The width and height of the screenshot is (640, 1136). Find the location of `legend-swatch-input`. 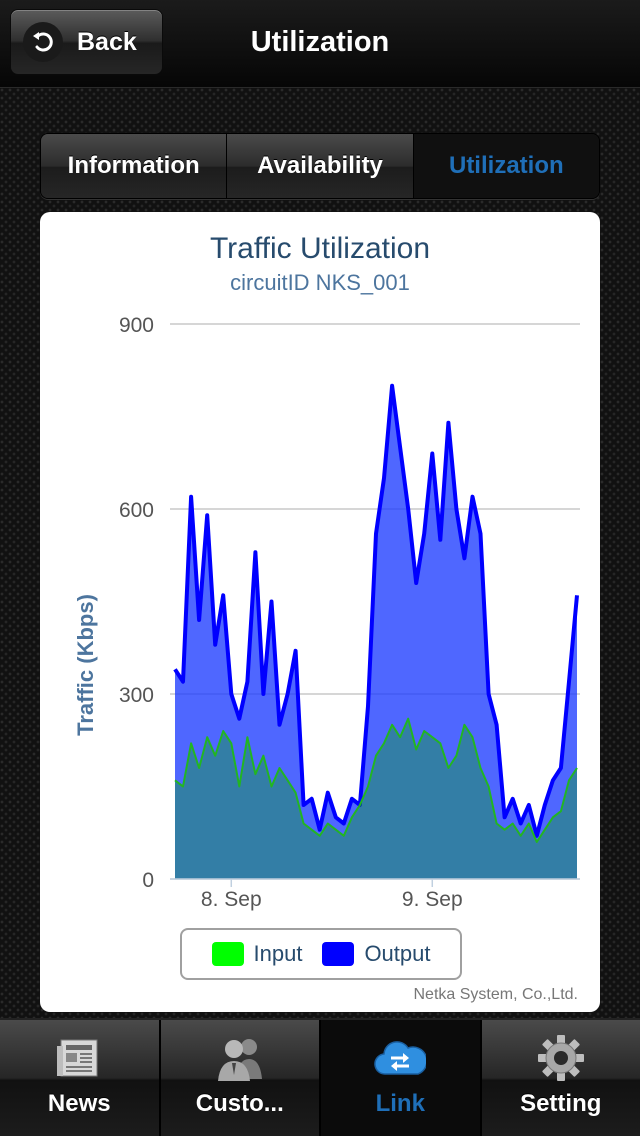

legend-swatch-input is located at coordinates (227, 954).